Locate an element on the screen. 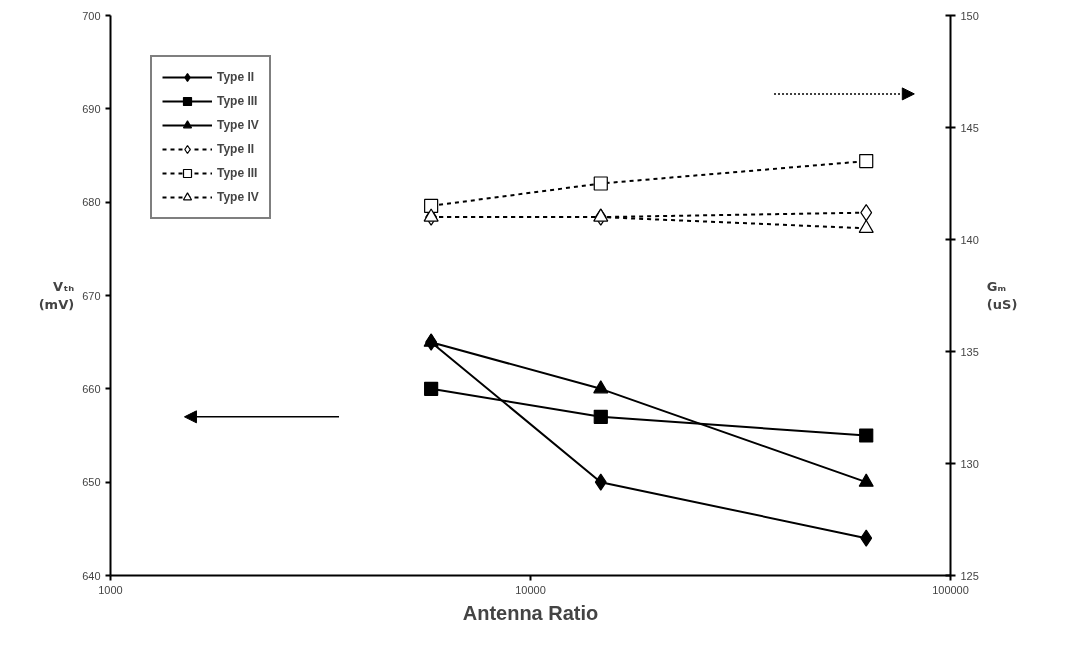 The image size is (1074, 659). x-tick-label: 100000 is located at coordinates (950, 589).